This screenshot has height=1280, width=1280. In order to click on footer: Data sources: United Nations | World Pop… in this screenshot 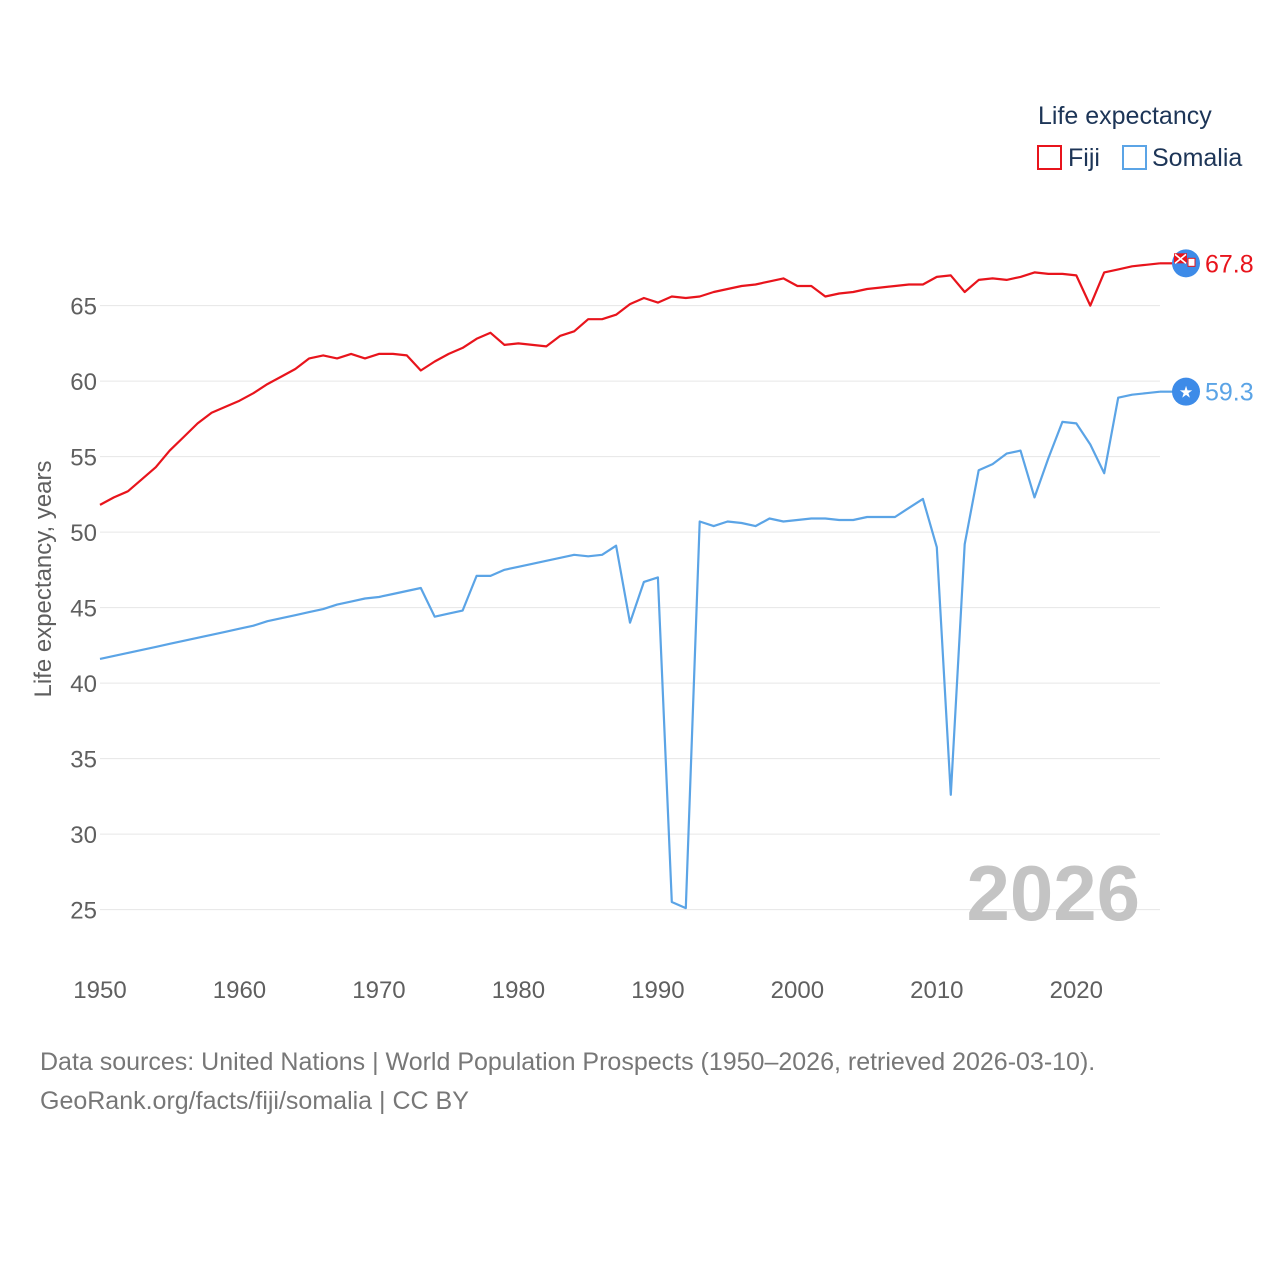, I will do `click(567, 1082)`.